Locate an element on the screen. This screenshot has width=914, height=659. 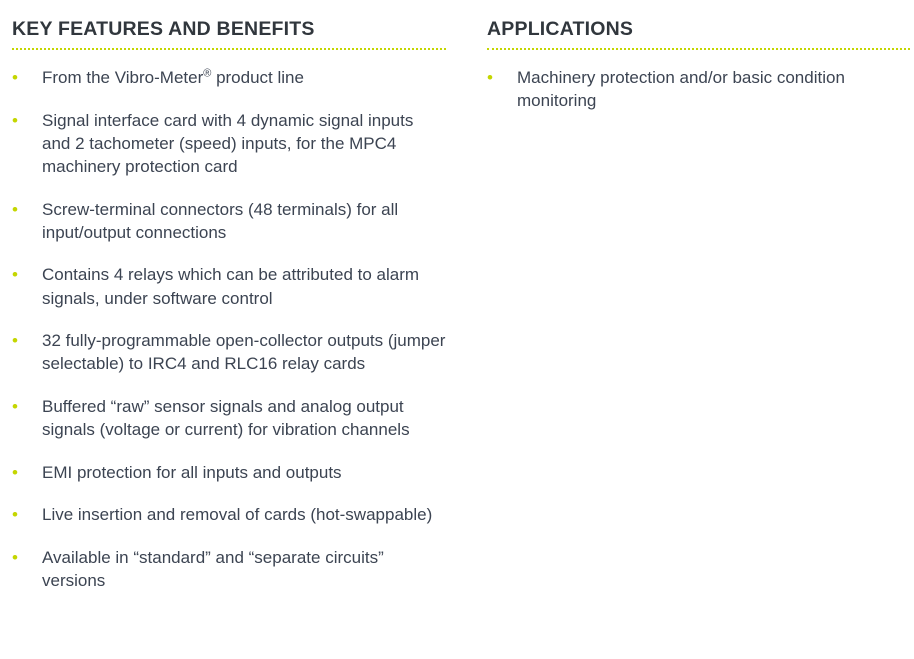
registered-mark: ® is located at coordinates (207, 73).